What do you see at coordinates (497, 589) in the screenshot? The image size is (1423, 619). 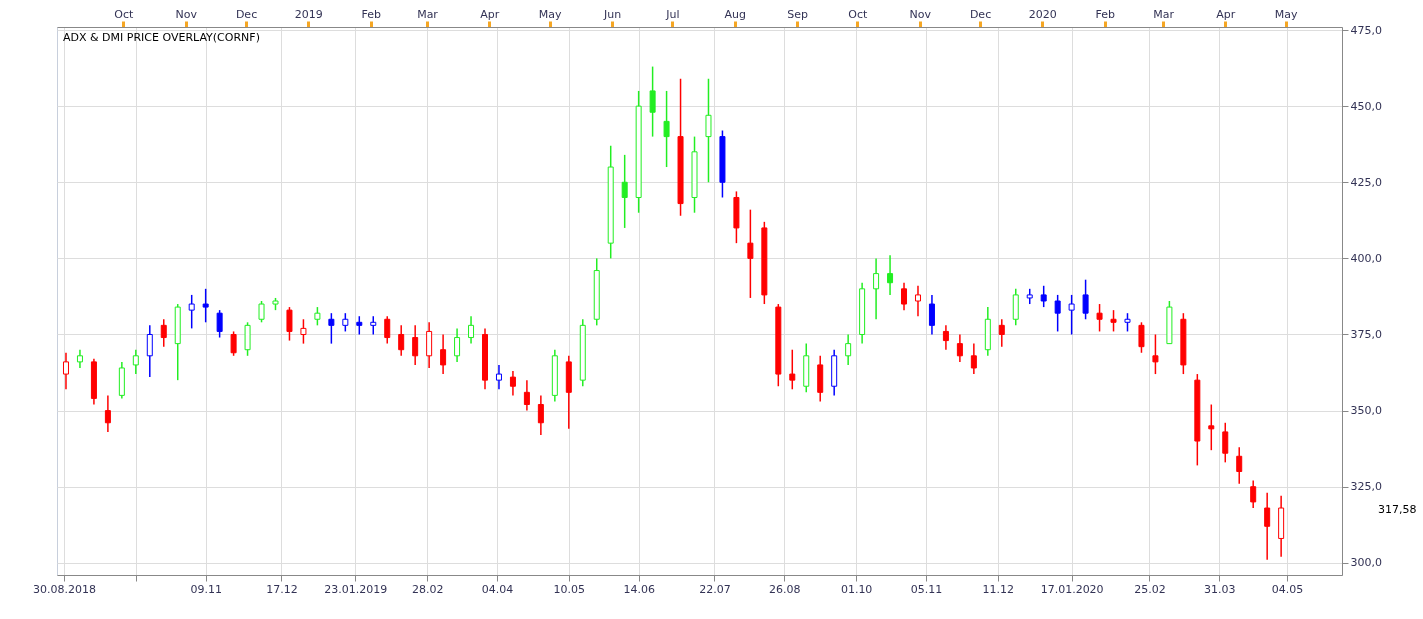 I see `x-tick-label: 04.04` at bounding box center [497, 589].